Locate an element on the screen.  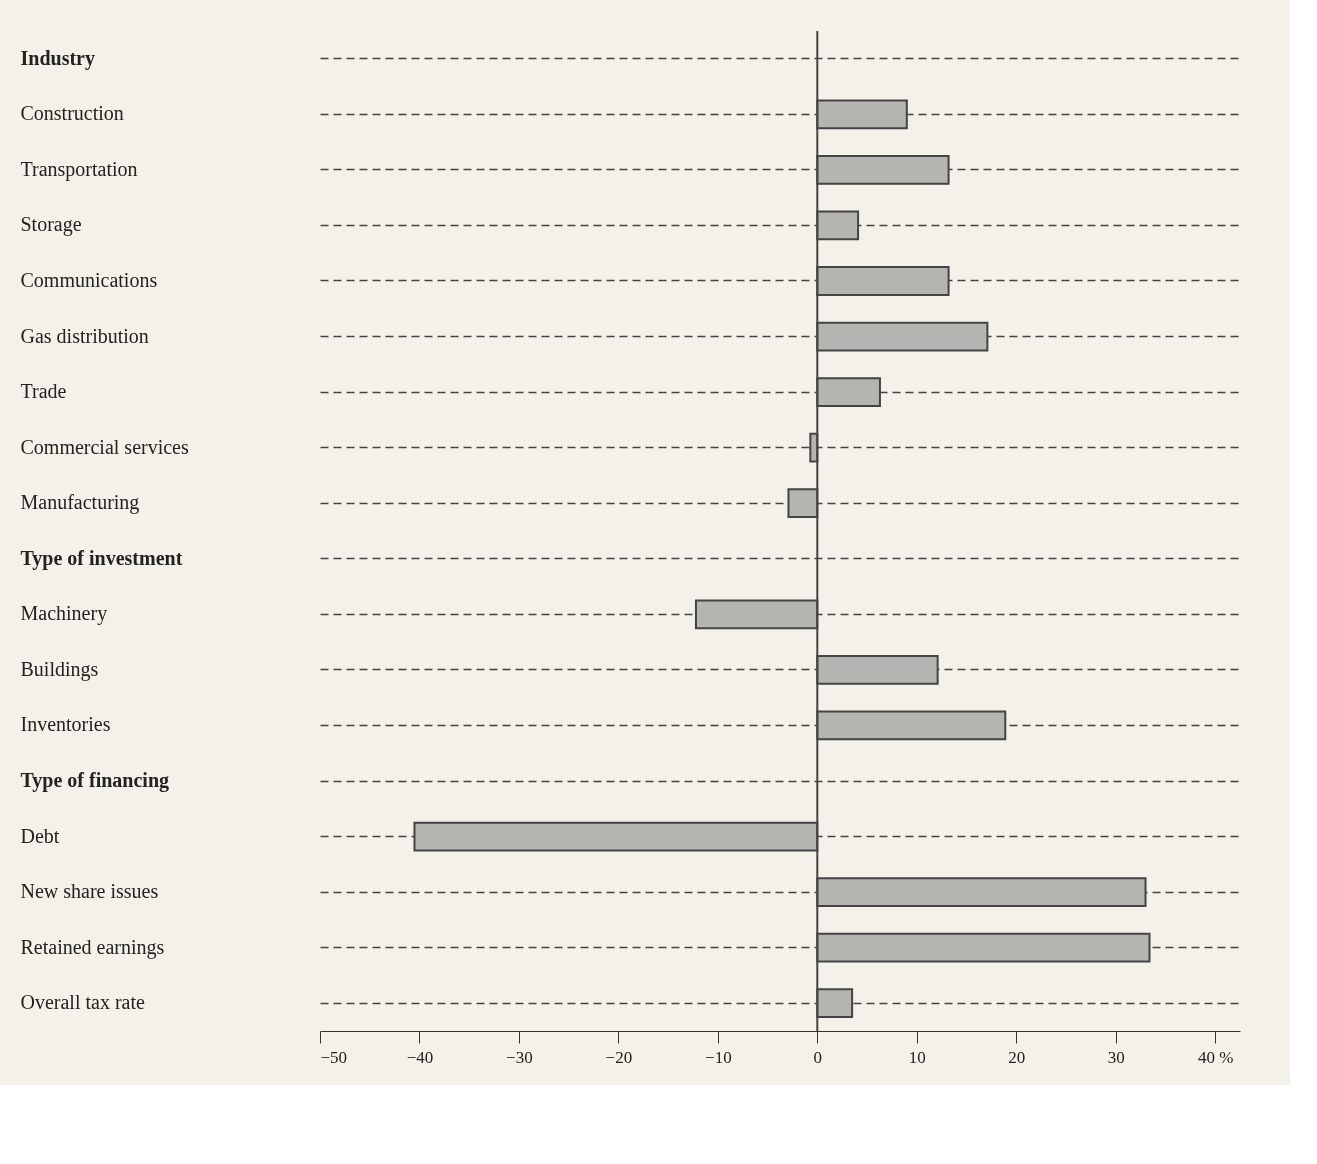
x-tick-label: 20 is located at coordinates (1017, 1057).